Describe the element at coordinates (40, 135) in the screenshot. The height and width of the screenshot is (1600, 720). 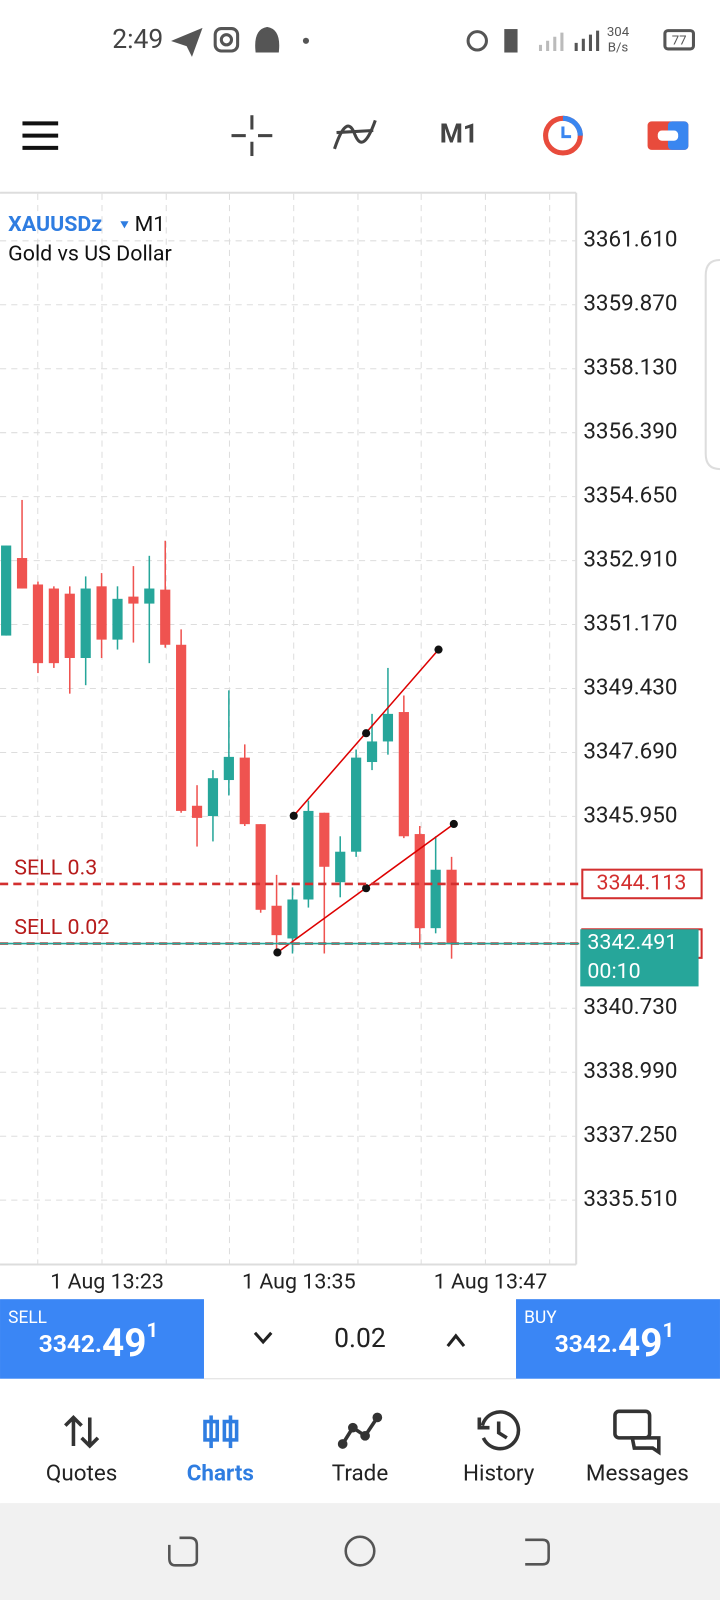
I see `menu-button` at that location.